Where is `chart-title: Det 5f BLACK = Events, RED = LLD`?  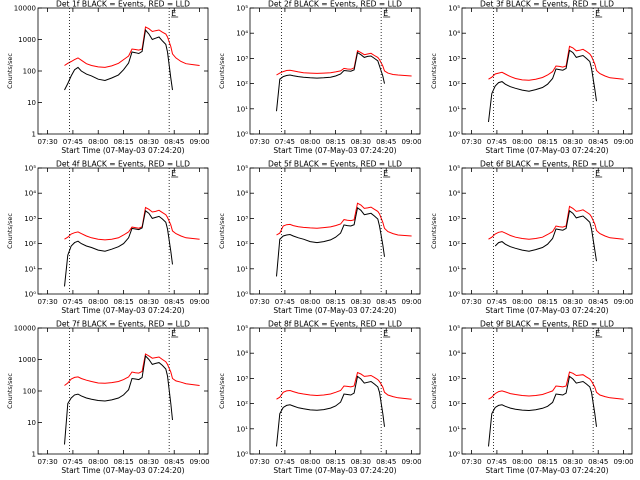 chart-title: Det 5f BLACK = Events, RED = LLD is located at coordinates (335, 164).